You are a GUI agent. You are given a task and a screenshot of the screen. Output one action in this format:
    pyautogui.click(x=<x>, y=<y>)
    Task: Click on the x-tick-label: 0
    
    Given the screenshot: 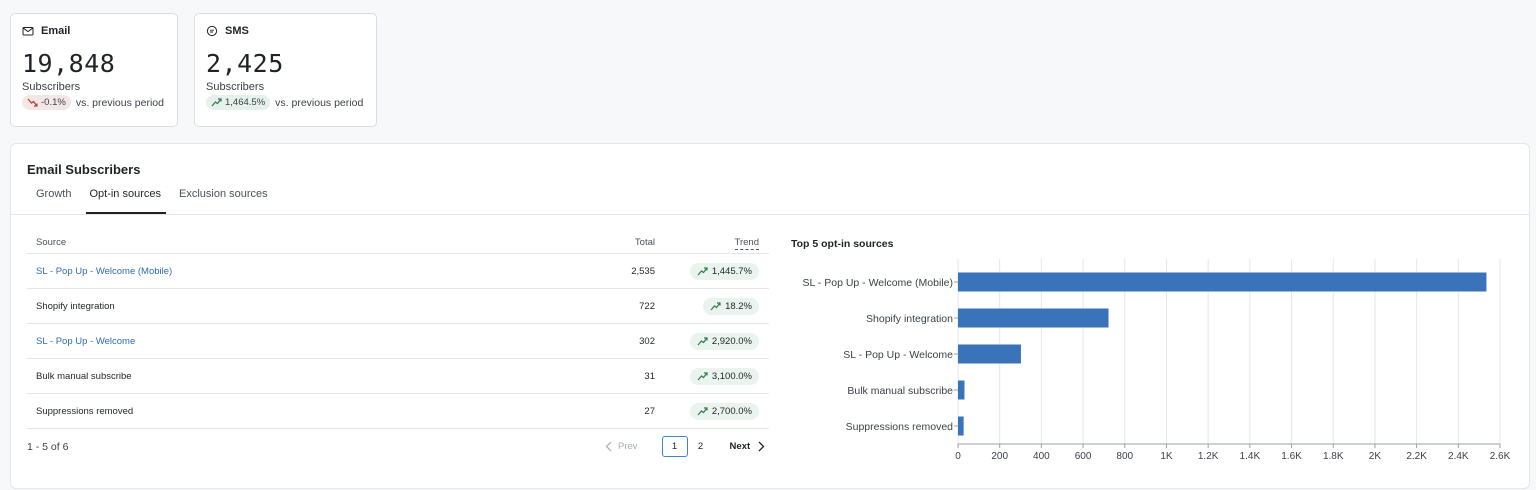 What is the action you would take?
    pyautogui.click(x=958, y=456)
    